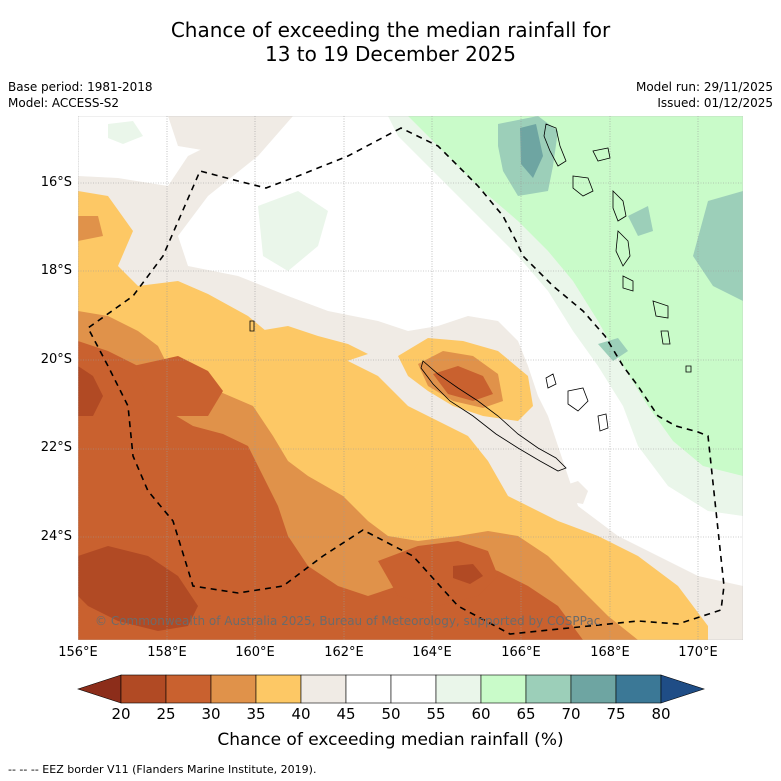 The height and width of the screenshot is (781, 781). Describe the element at coordinates (293, 231) in the screenshot. I see `field-55-60-patch-a` at that location.